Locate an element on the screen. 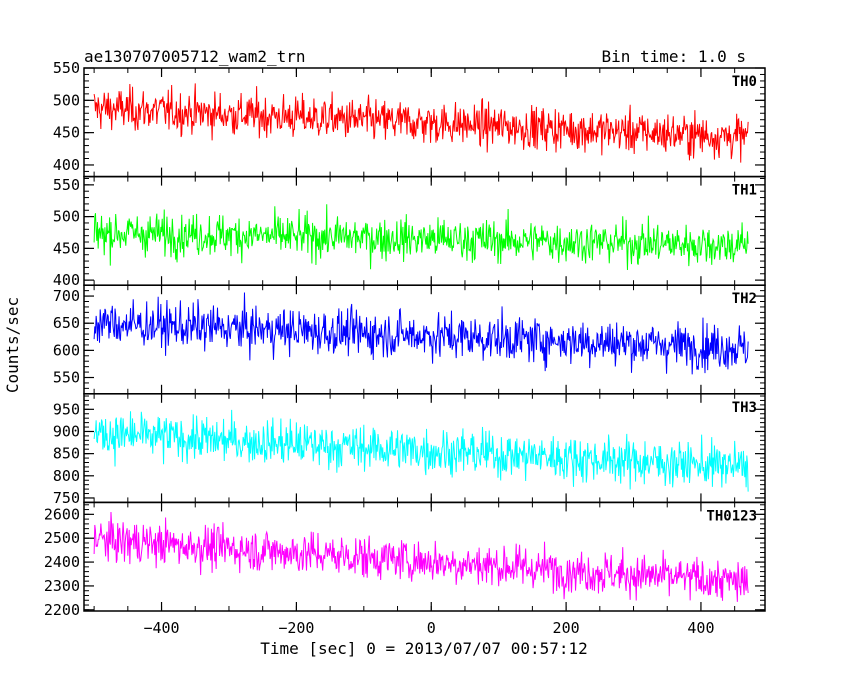 The width and height of the screenshot is (850, 680). panel-th2: 550 600 650 700 TH2 is located at coordinates (409, 339).